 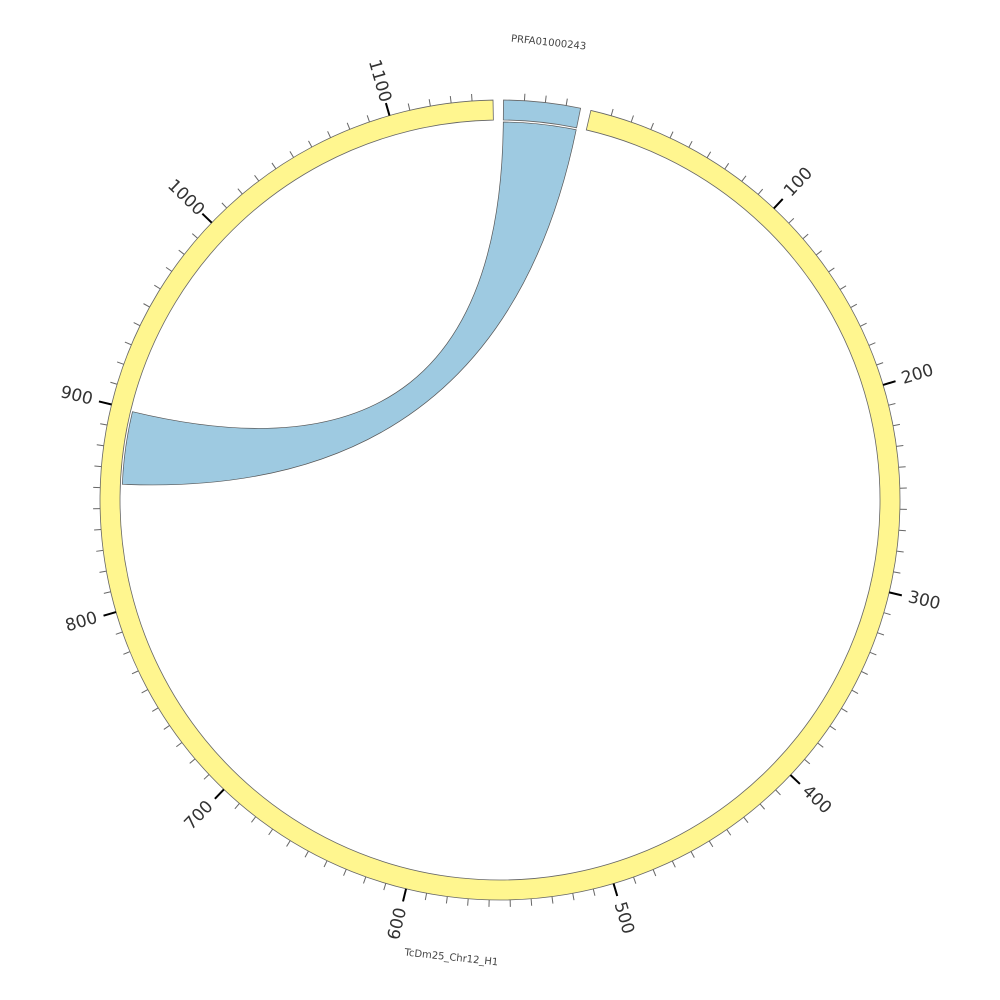 What do you see at coordinates (397, 924) in the screenshot?
I see `tick-label: 600` at bounding box center [397, 924].